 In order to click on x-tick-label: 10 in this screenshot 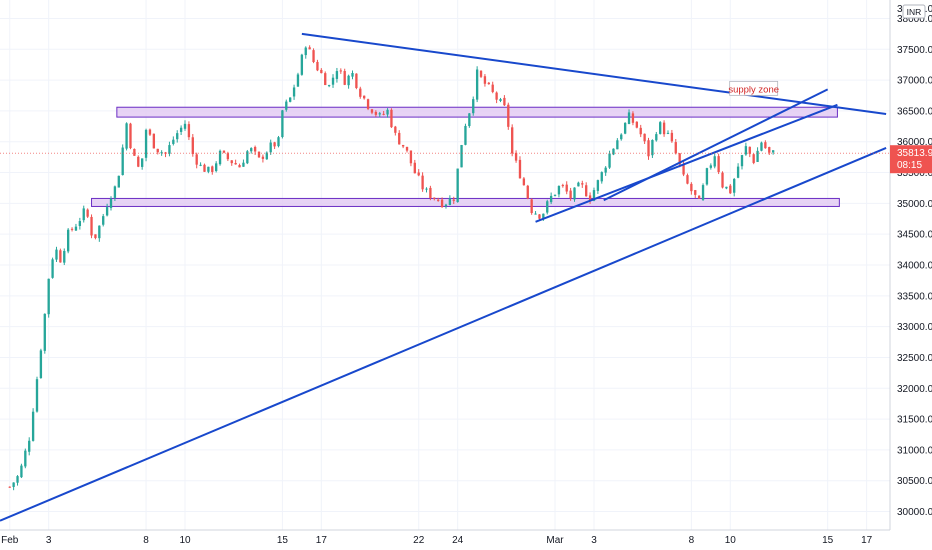, I will do `click(185, 540)`.